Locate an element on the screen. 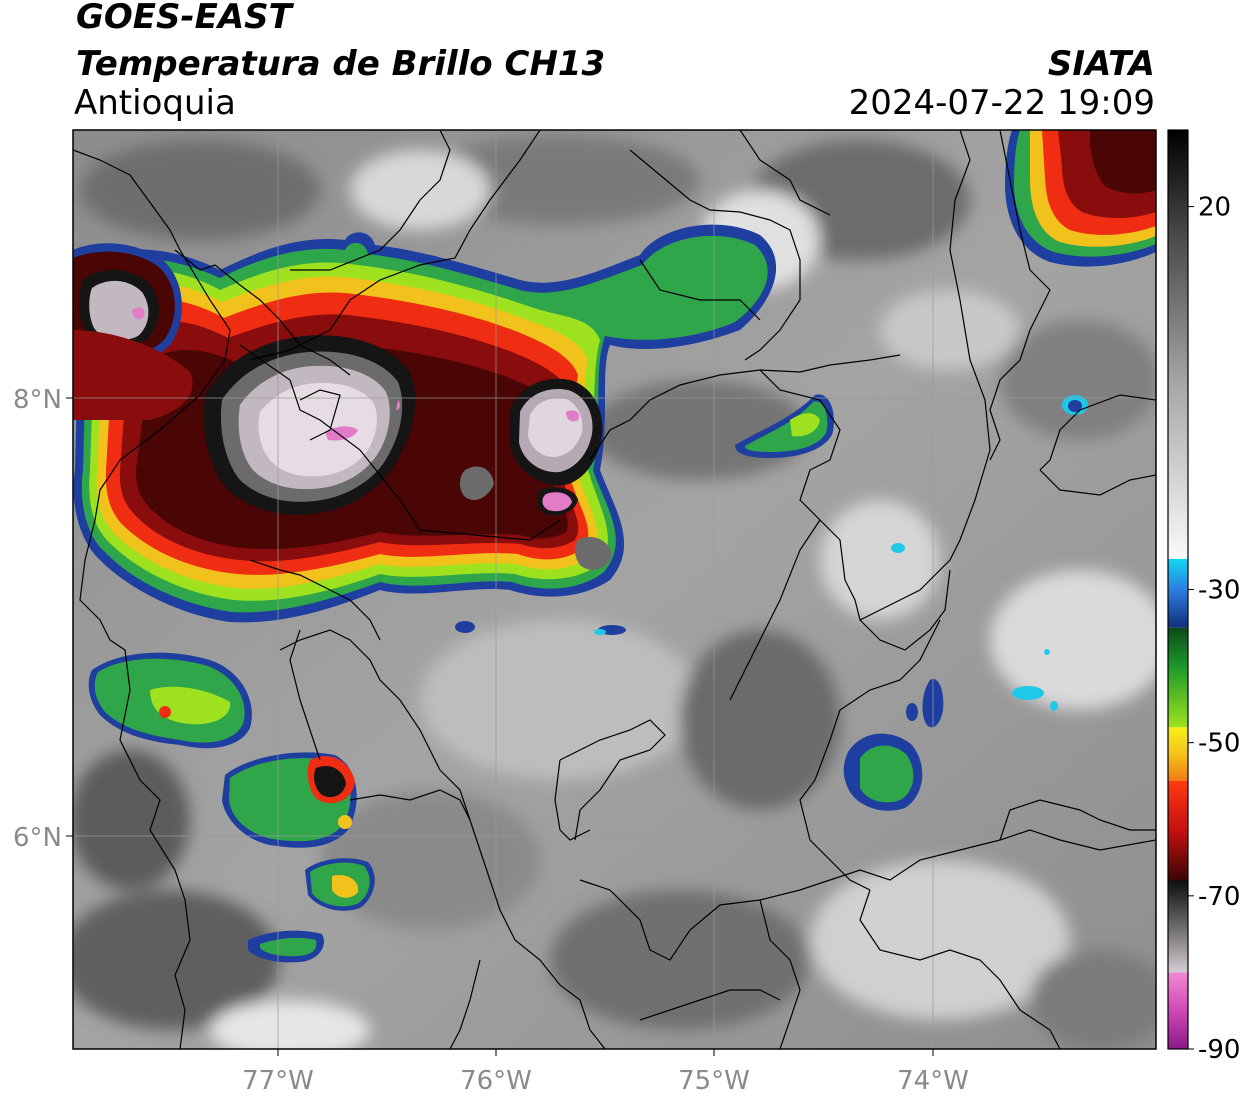 This screenshot has width=1252, height=1103. agency-label: SIATA is located at coordinates (1101, 64).